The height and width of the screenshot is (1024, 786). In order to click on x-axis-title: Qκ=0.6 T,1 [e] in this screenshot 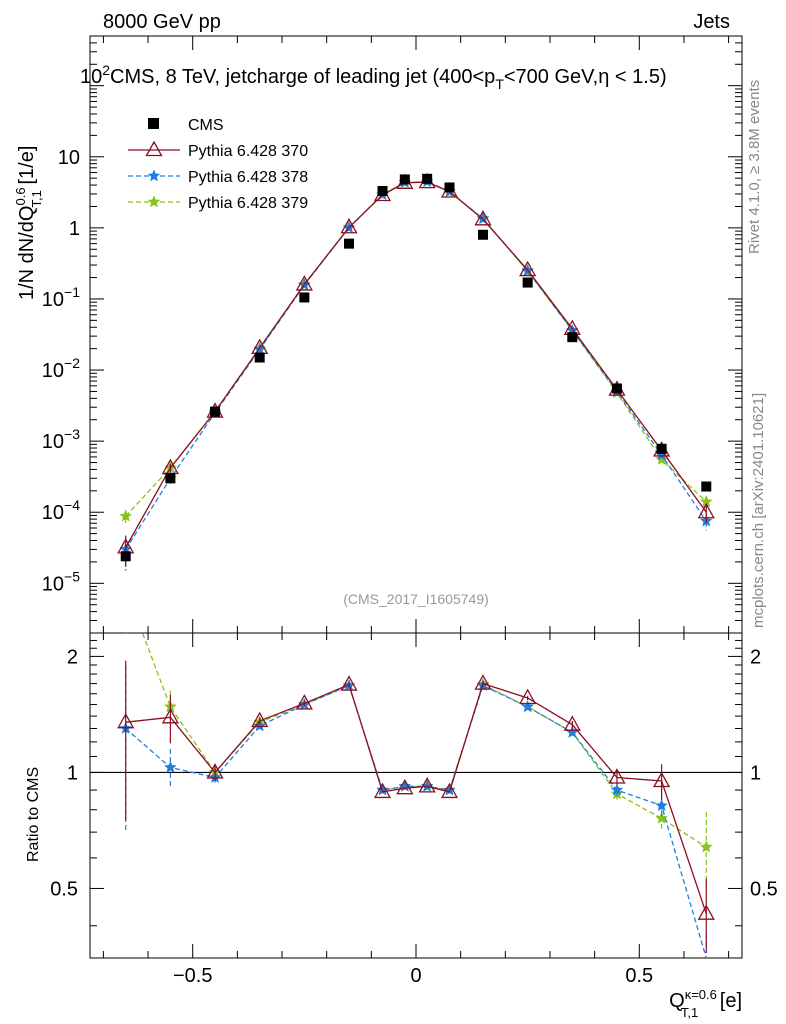, I will do `click(705, 1003)`.